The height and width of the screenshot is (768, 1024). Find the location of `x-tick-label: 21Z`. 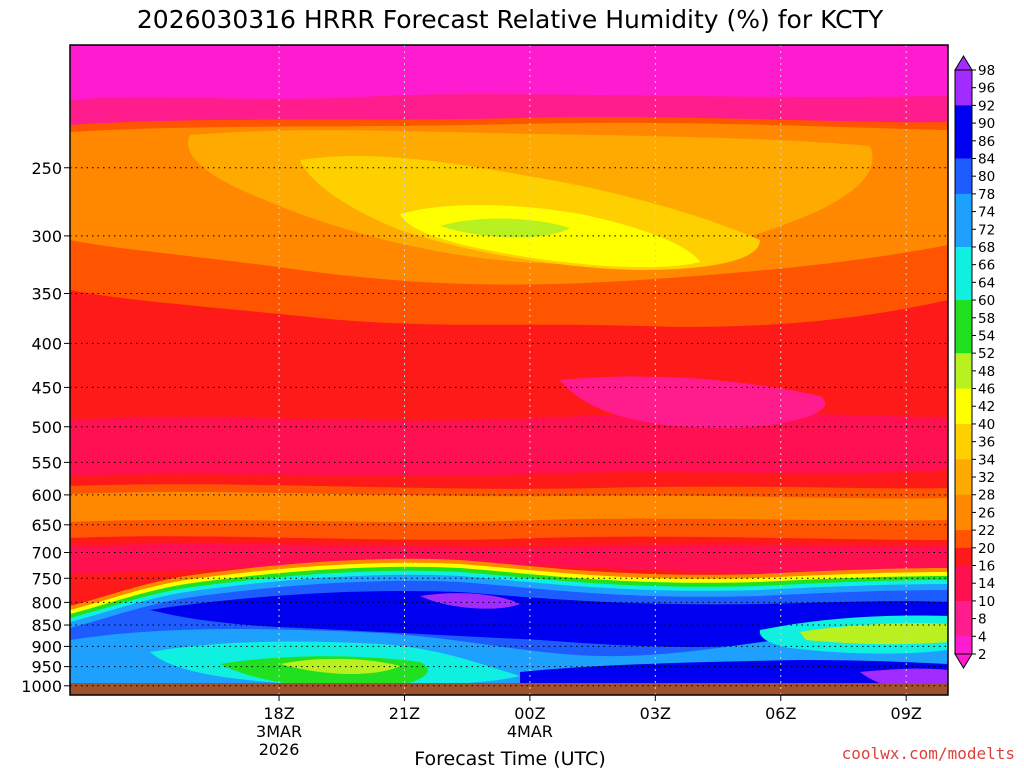

x-tick-label: 21Z is located at coordinates (404, 713).